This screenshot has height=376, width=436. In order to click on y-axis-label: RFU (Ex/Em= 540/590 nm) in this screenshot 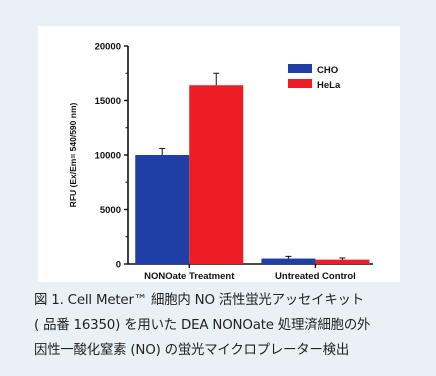, I will do `click(73, 155)`.